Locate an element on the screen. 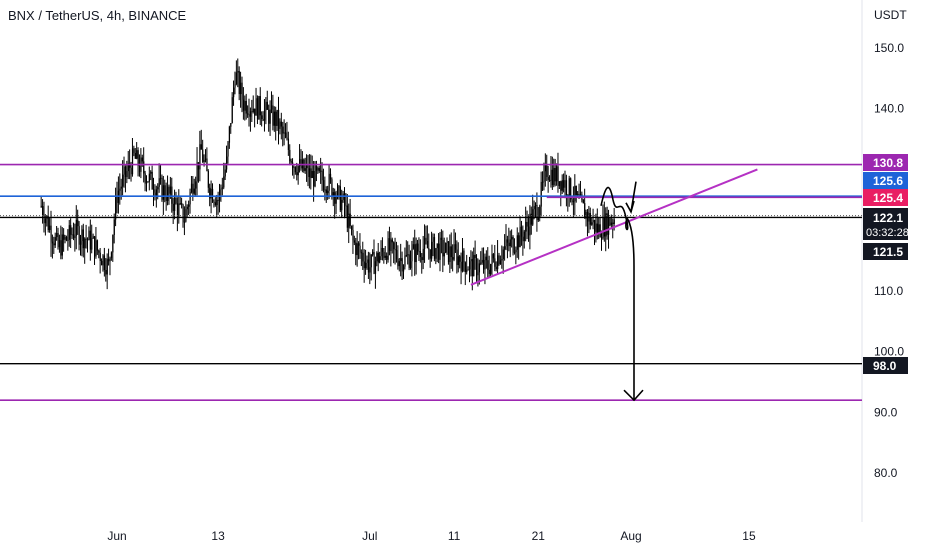 This screenshot has width=932, height=550. trendline is located at coordinates (614, 227).